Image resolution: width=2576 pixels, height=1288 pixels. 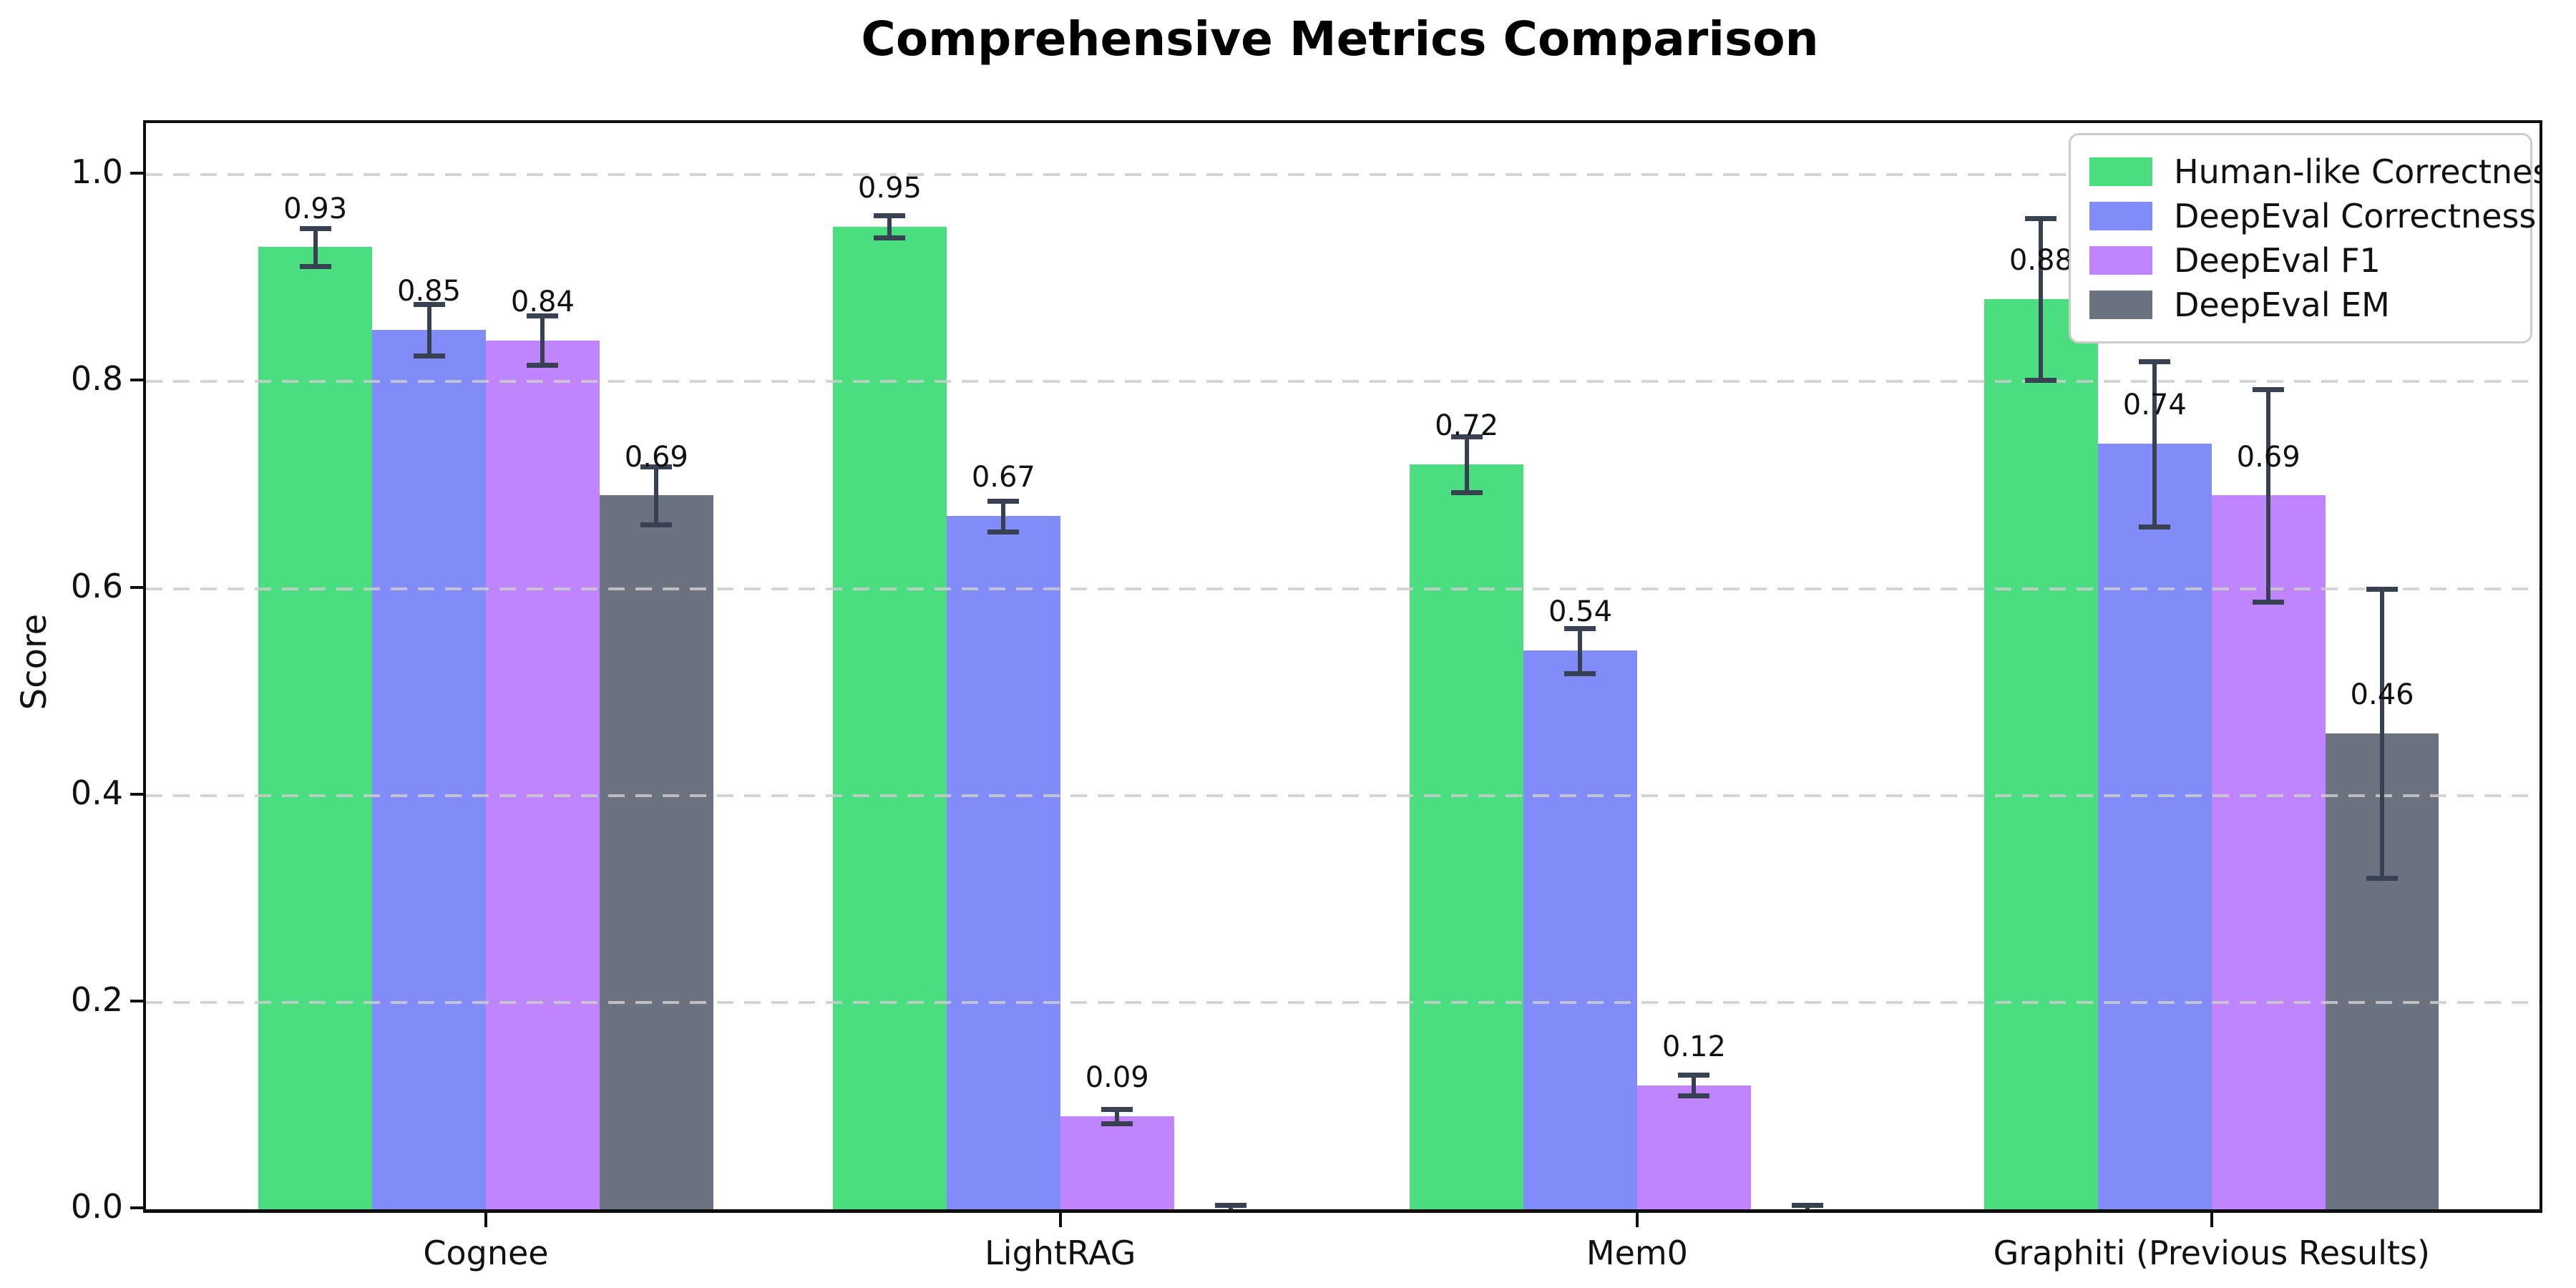 What do you see at coordinates (1343, 175) in the screenshot?
I see `gridline-1.0` at bounding box center [1343, 175].